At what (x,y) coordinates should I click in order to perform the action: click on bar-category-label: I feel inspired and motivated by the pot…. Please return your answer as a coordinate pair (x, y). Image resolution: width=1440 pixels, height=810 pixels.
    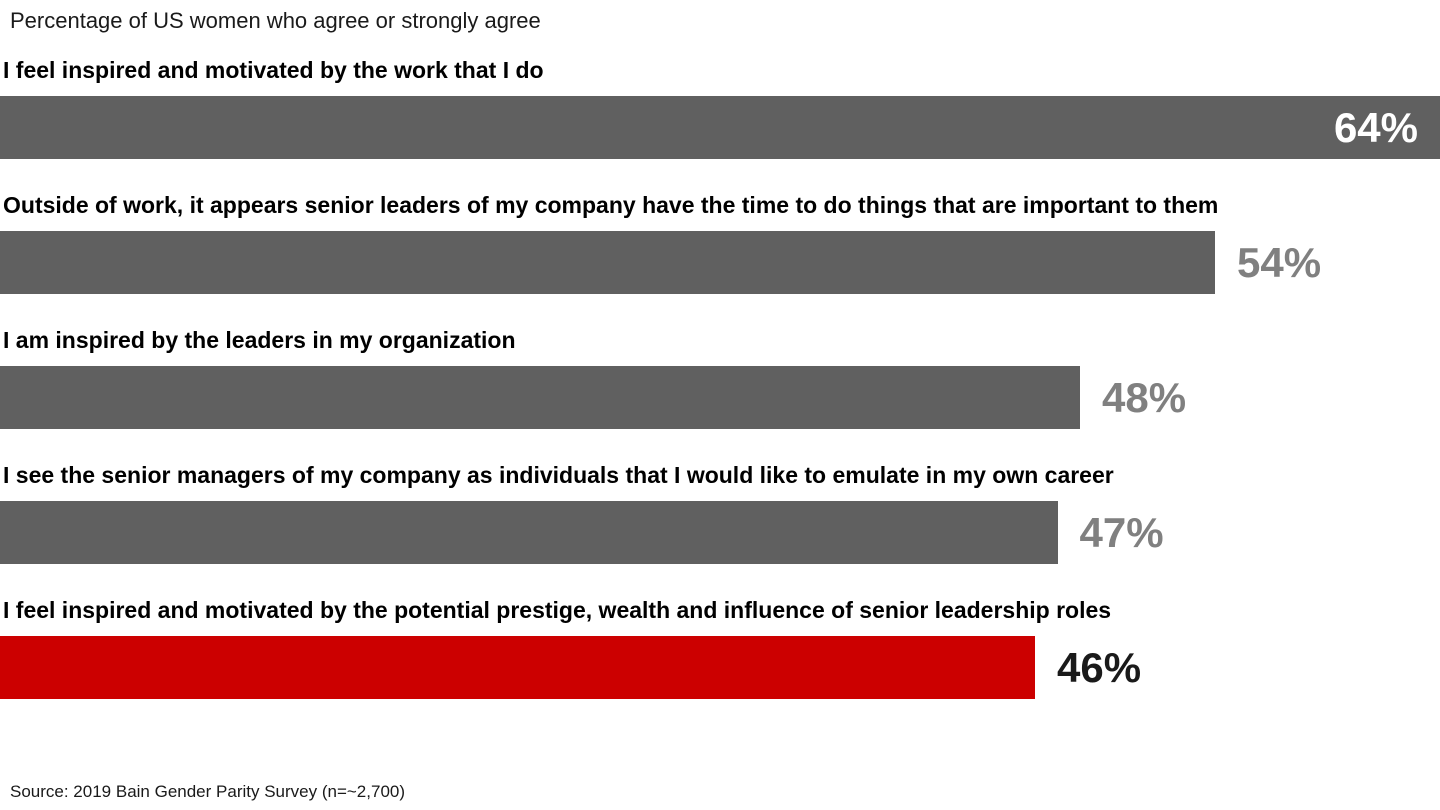
    Looking at the image, I should click on (557, 610).